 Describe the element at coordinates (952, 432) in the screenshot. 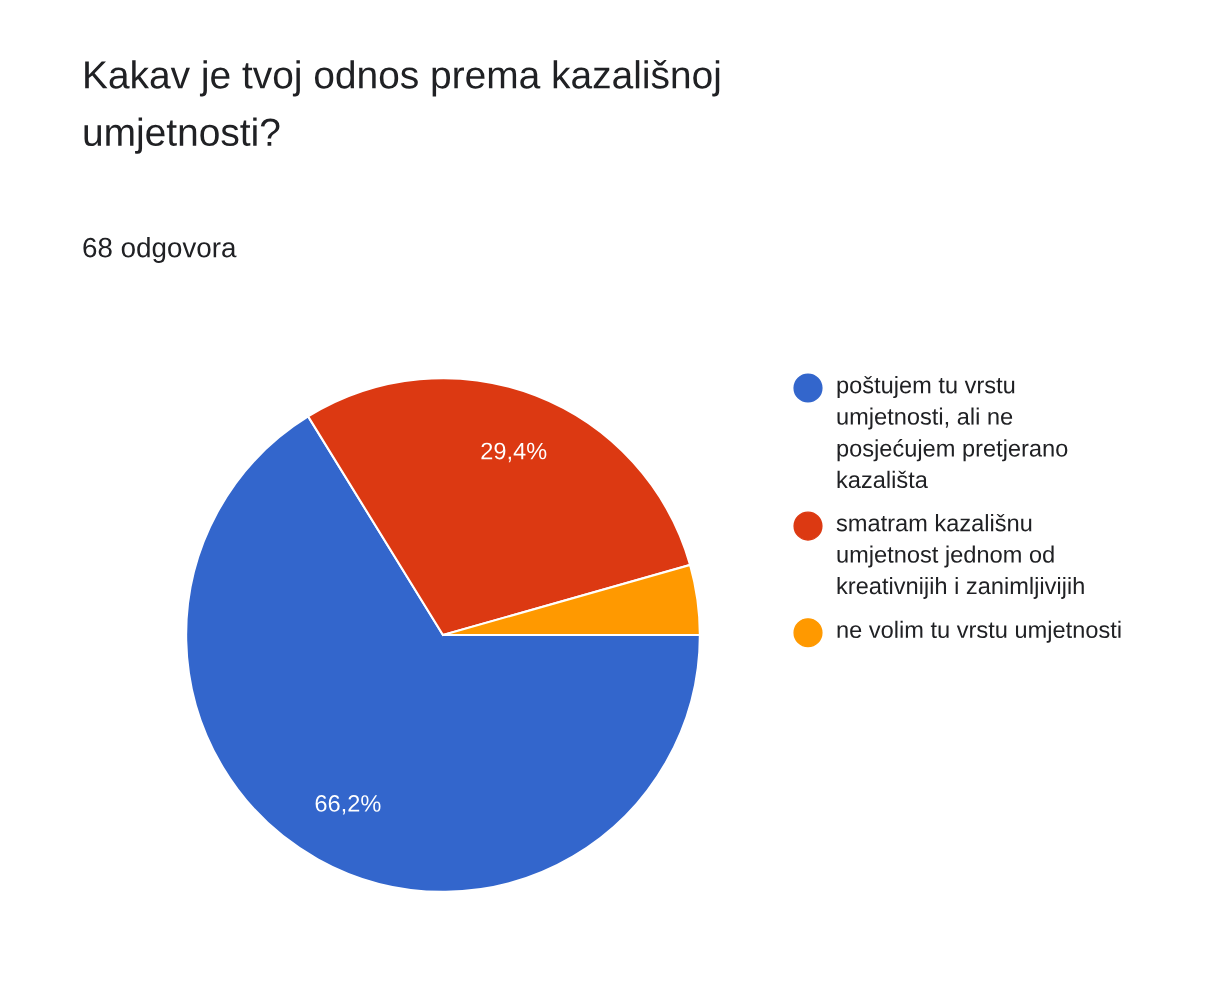

I see `legend-label: poštujem tu vrstu umjetnosti, ali ne posjećujem pretjerano kazališta` at that location.